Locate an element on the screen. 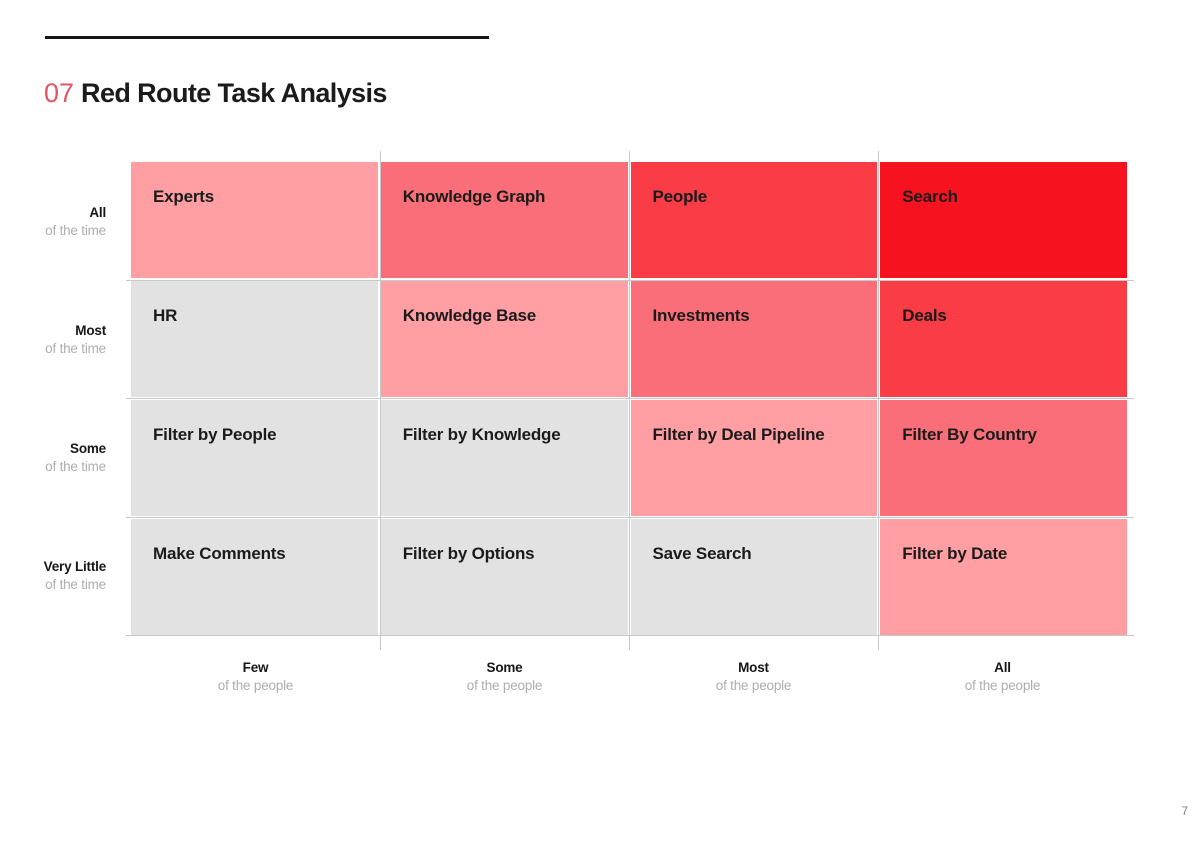  page-title-text: Red Route Task Analysis is located at coordinates (234, 93).